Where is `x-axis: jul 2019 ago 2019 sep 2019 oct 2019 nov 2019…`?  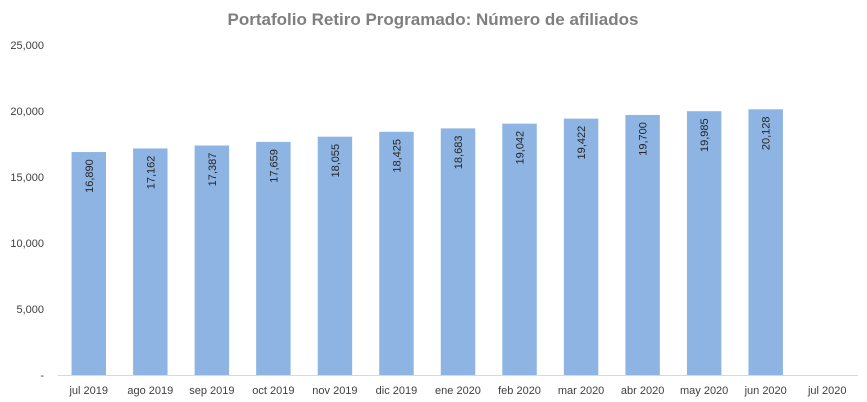 x-axis: jul 2019 ago 2019 sep 2019 oct 2019 nov 2019… is located at coordinates (458, 386).